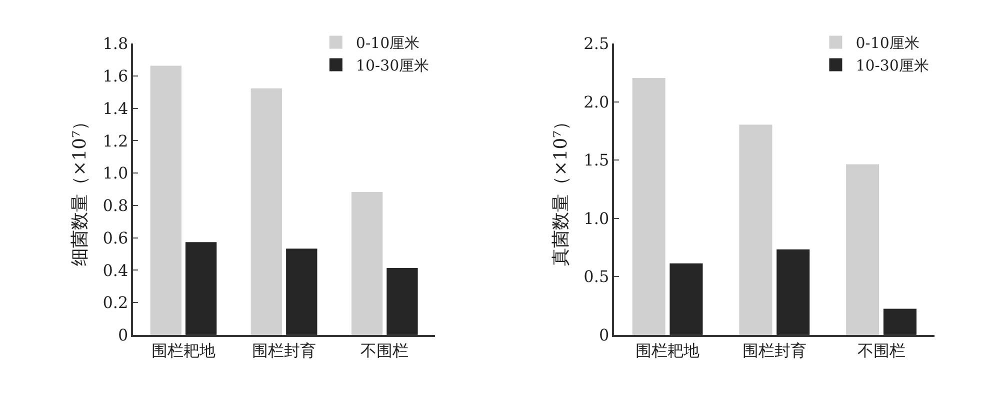 The image size is (983, 410). What do you see at coordinates (115, 76) in the screenshot?
I see `y-tick-label: 1.6` at bounding box center [115, 76].